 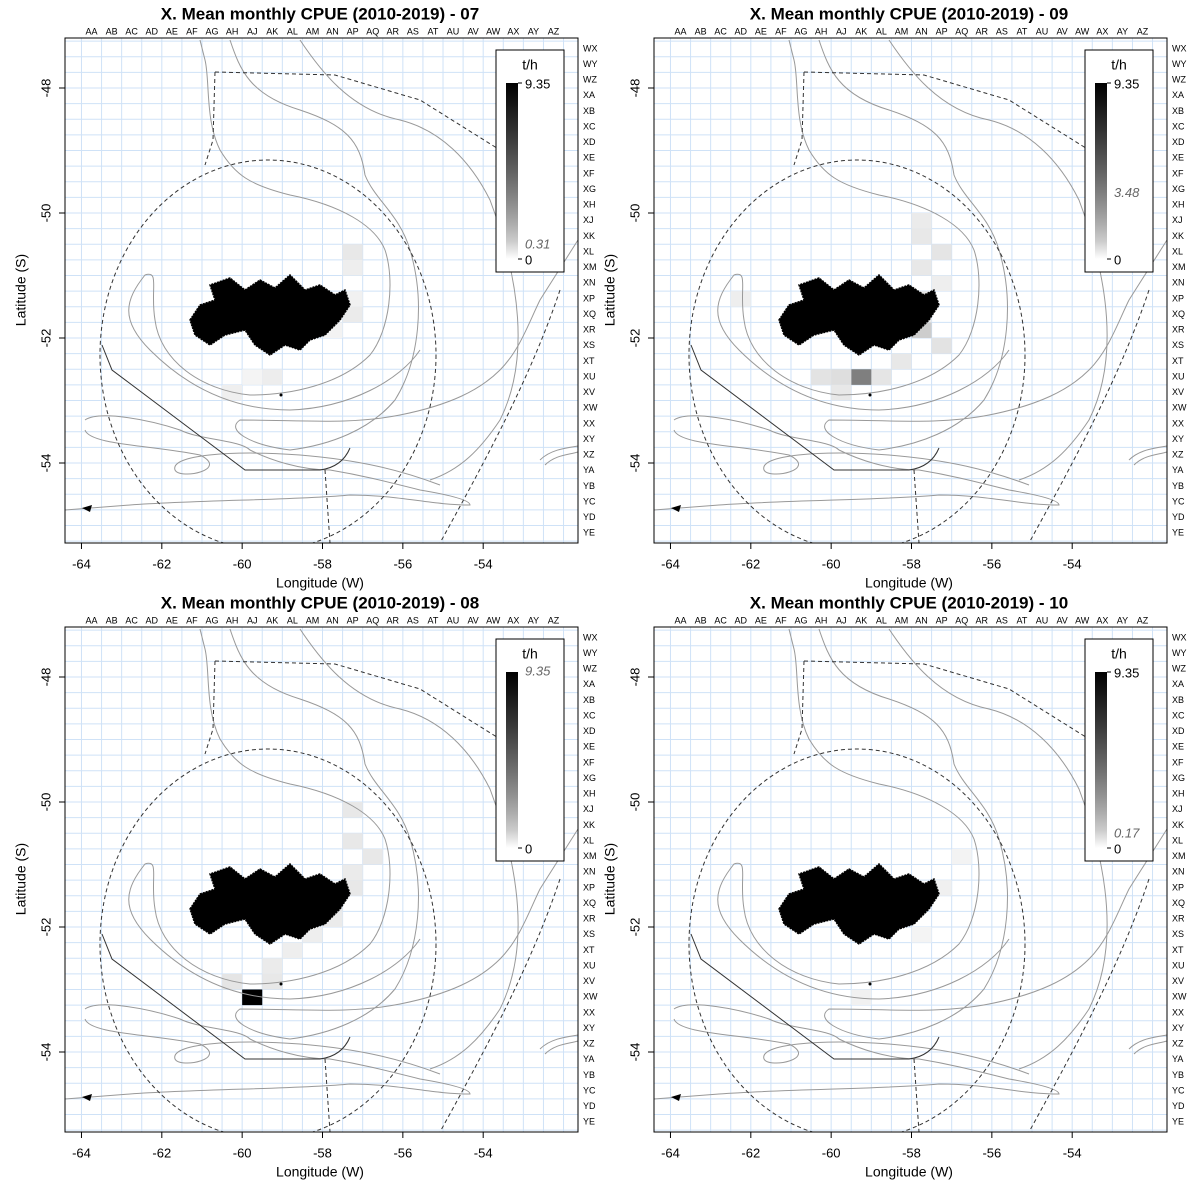 I want to click on x-axis-label: Longitude (W), so click(x=320, y=583).